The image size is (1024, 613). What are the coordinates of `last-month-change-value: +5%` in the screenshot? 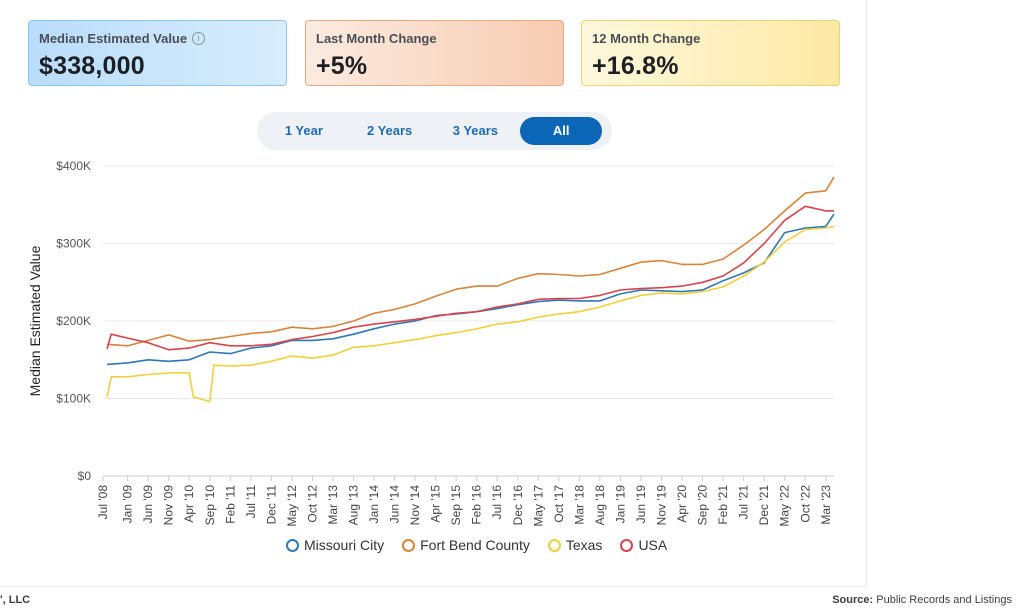 It's located at (342, 66).